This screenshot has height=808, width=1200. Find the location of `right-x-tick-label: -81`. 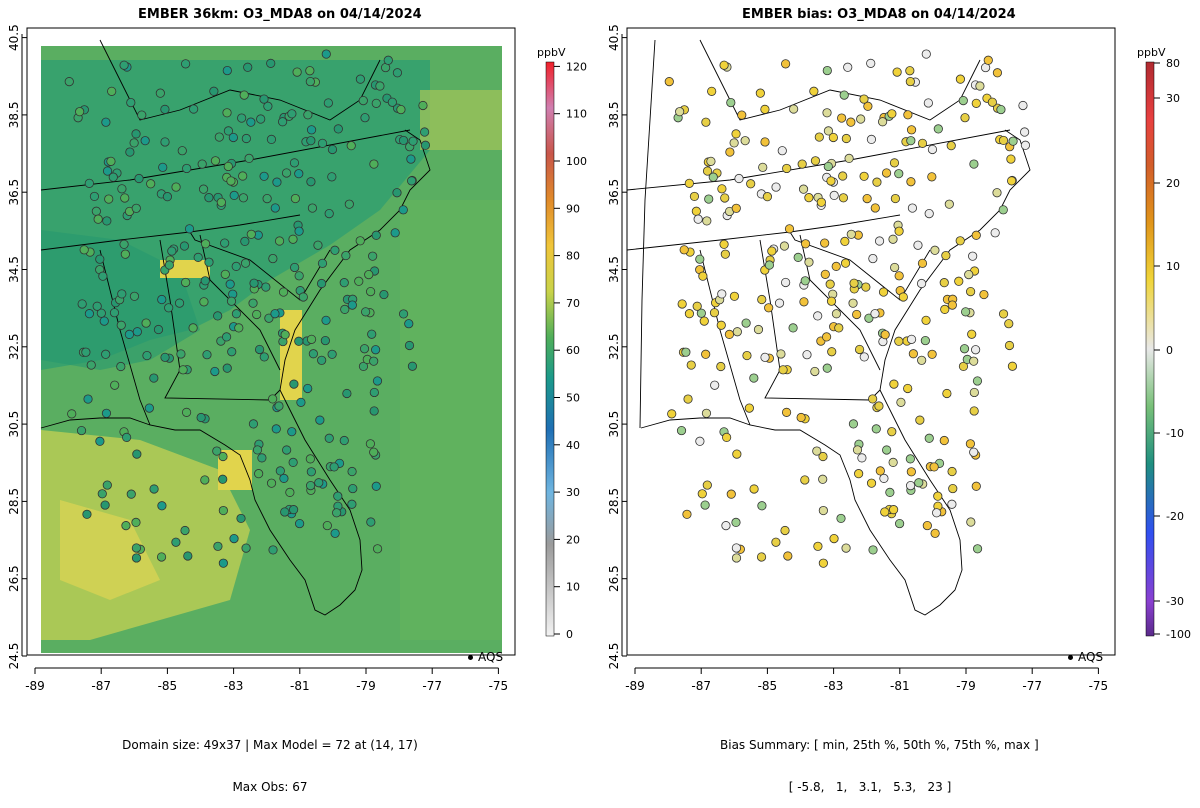

right-x-tick-label: -81 is located at coordinates (900, 686).